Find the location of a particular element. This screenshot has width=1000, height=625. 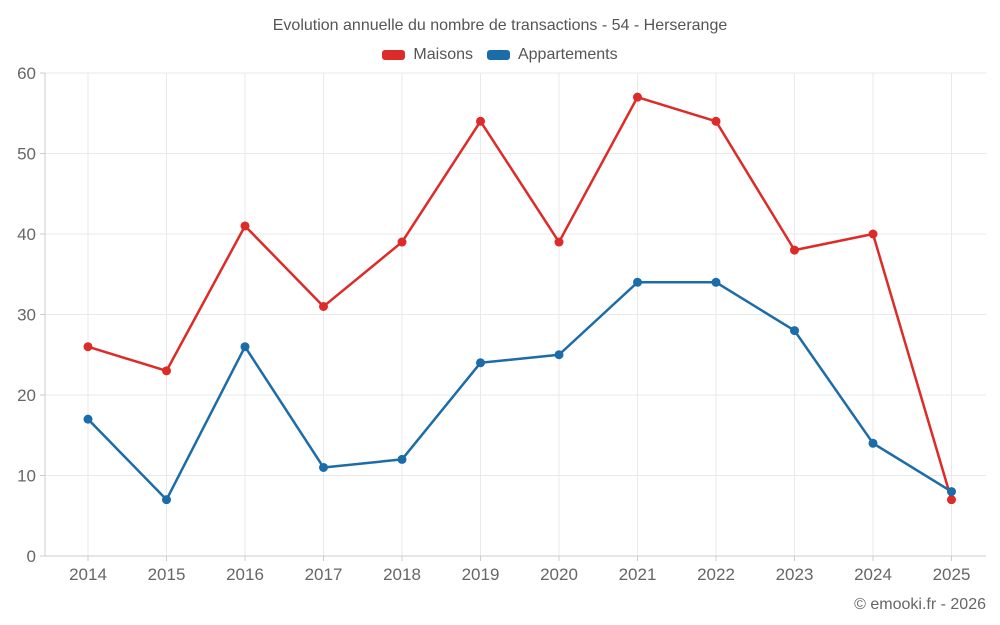

x-tick-label: 2015 is located at coordinates (167, 574).